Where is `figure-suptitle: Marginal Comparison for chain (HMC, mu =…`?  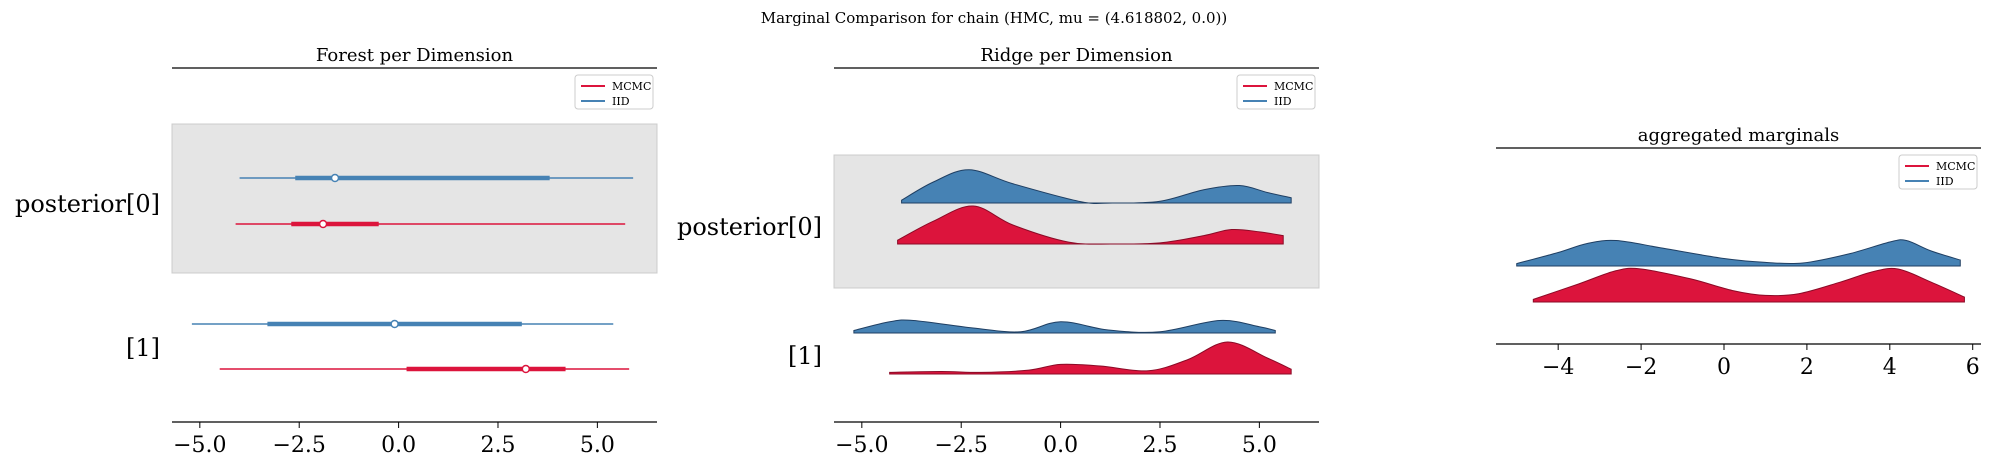
figure-suptitle: Marginal Comparison for chain (HMC, mu =… is located at coordinates (994, 18).